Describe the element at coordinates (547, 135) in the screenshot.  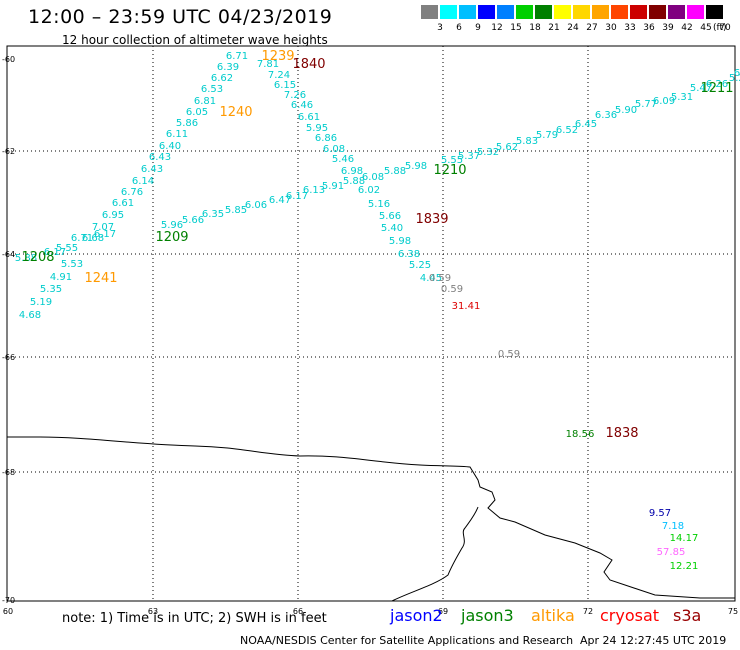
I see `swh-value: 5.79` at that location.